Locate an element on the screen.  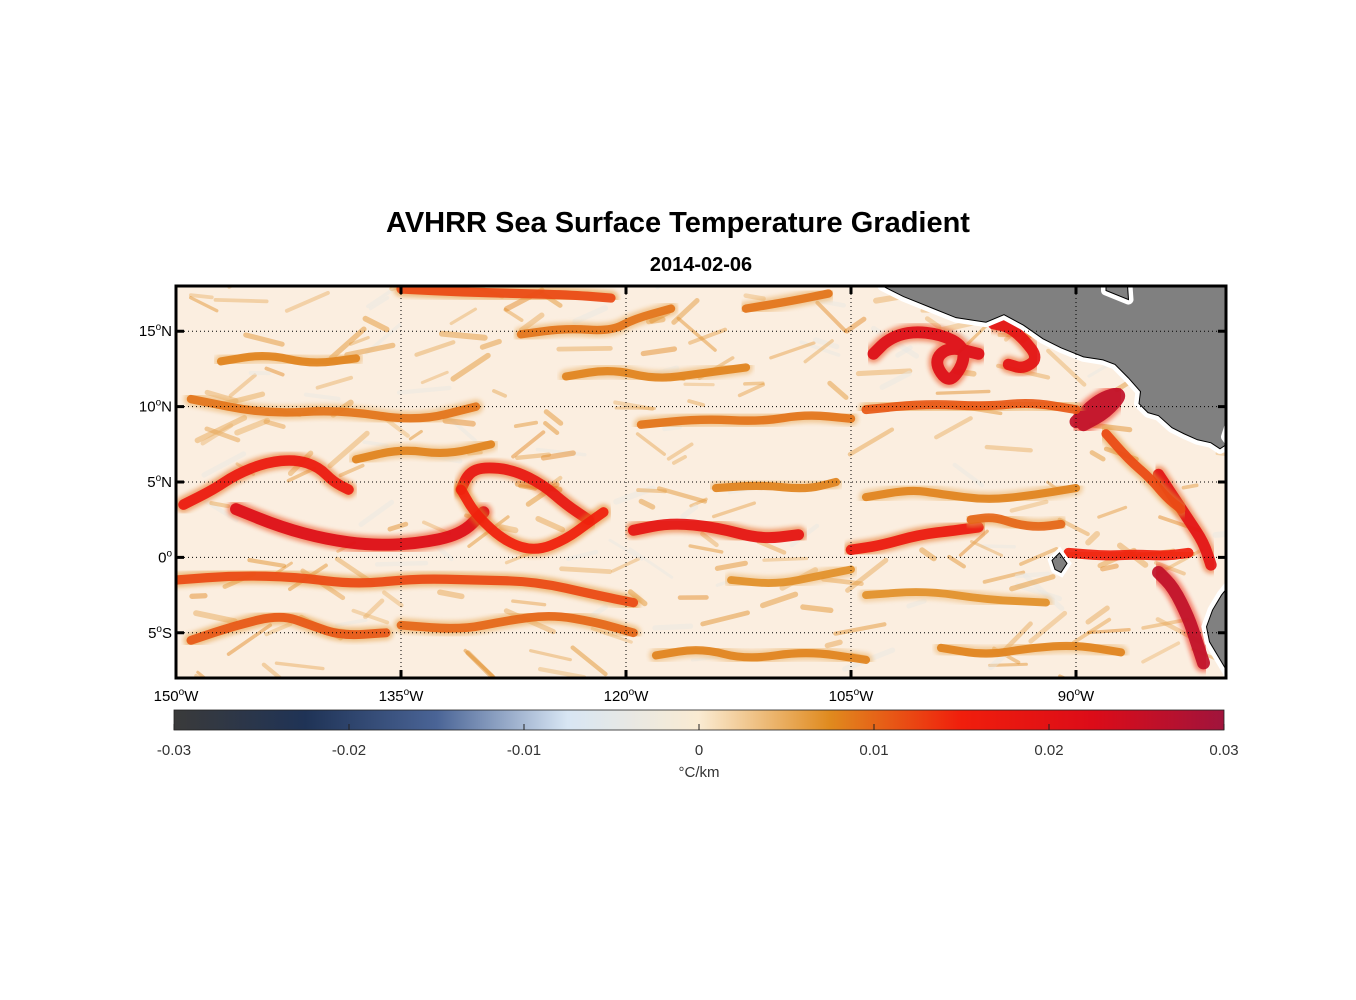
lon-tick-label: 135oW is located at coordinates (402, 696).